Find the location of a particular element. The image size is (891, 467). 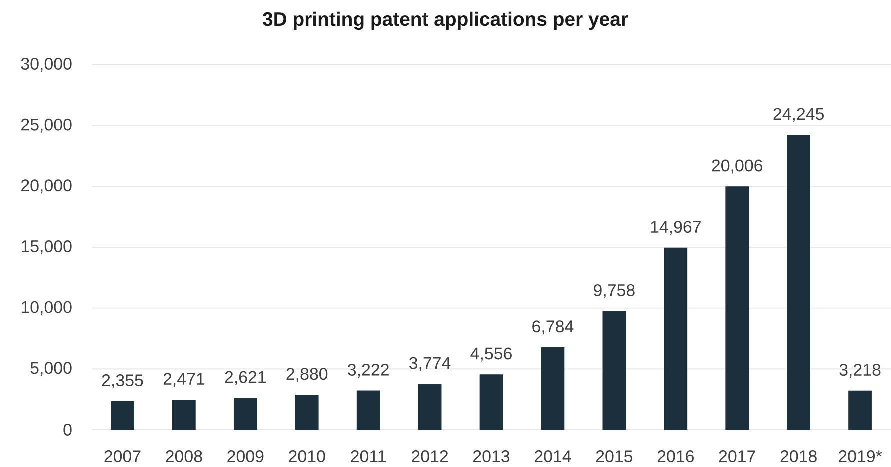

x-tick-label: 2010 is located at coordinates (307, 456).